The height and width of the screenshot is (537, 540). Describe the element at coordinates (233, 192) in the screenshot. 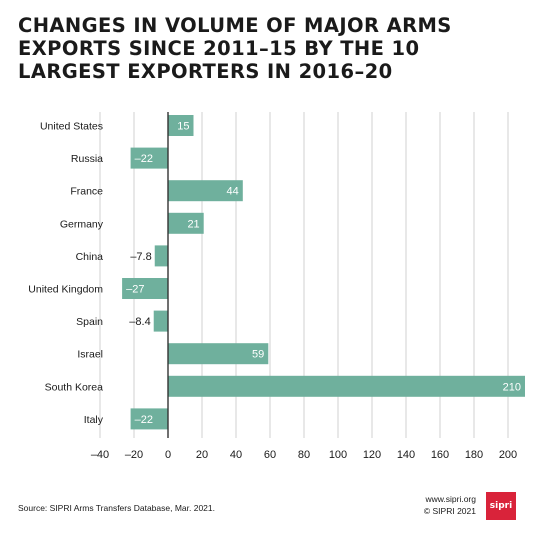

I see `value-label: 44` at that location.